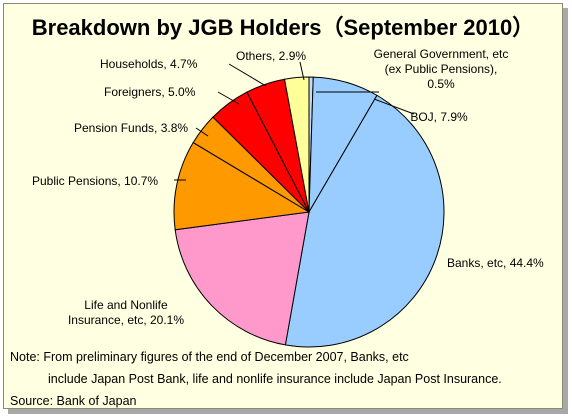 The image size is (572, 419). What do you see at coordinates (126, 312) in the screenshot?
I see `slice-label-4: Life and Nonlife Insurance, etc, 20.1%` at bounding box center [126, 312].